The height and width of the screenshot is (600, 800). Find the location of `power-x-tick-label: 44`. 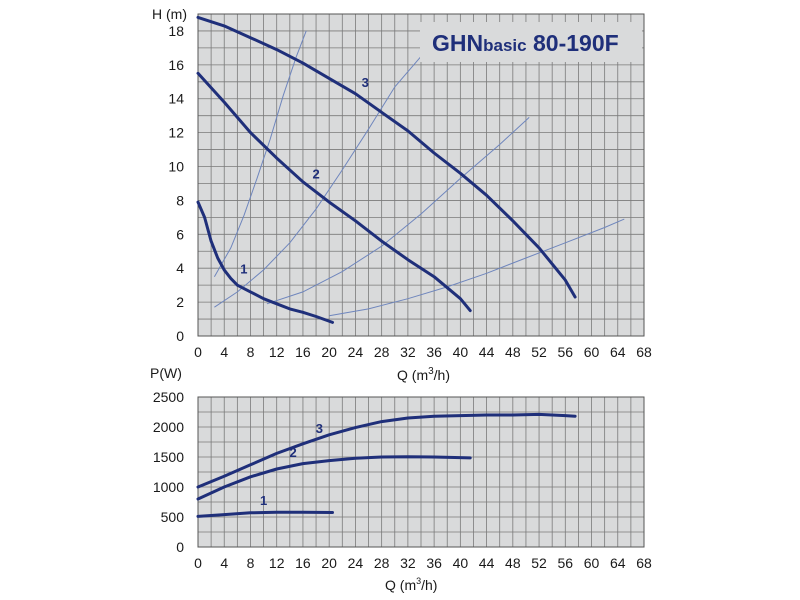

power-x-tick-label: 44 is located at coordinates (487, 563).